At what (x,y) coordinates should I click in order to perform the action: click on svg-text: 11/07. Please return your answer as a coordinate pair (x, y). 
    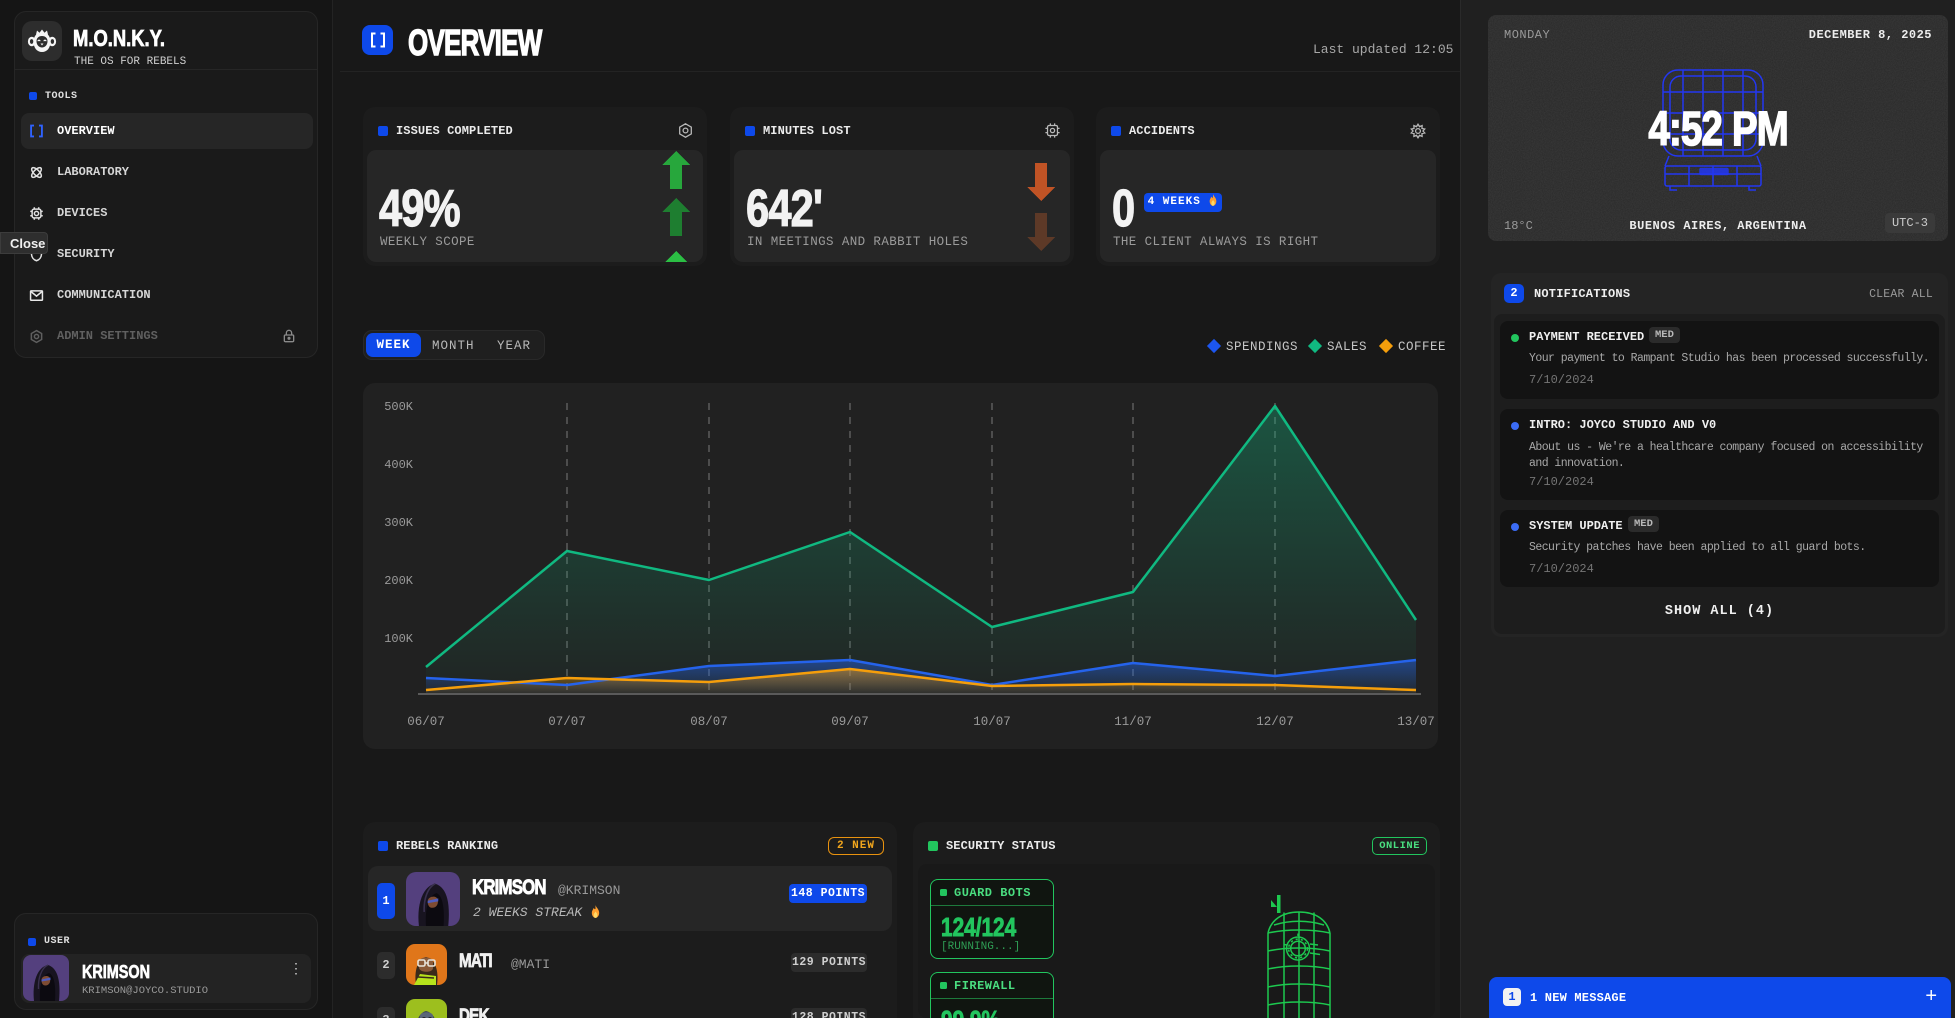
    Looking at the image, I should click on (1133, 722).